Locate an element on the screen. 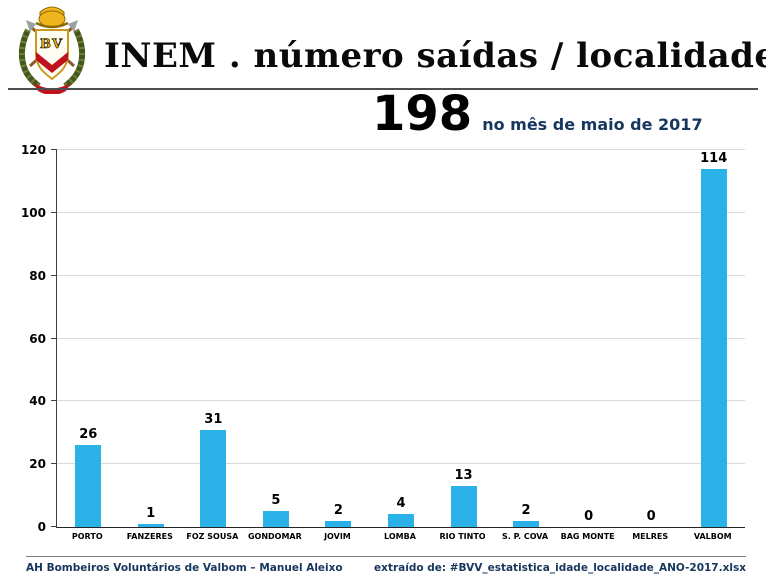  x-tick-label: BAG MONTE is located at coordinates (587, 536).